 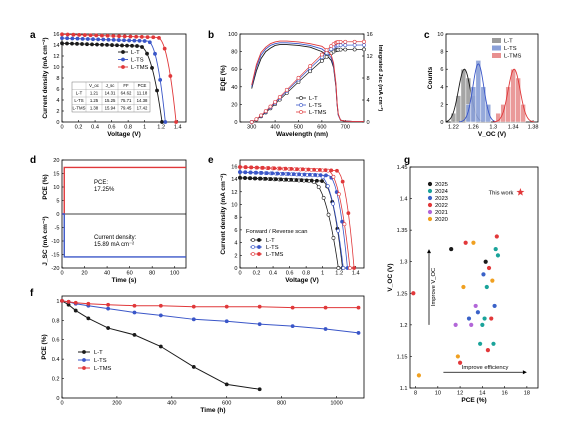 What do you see at coordinates (55, 242) in the screenshot?
I see `y-tick-label: -10` at bounding box center [55, 242].